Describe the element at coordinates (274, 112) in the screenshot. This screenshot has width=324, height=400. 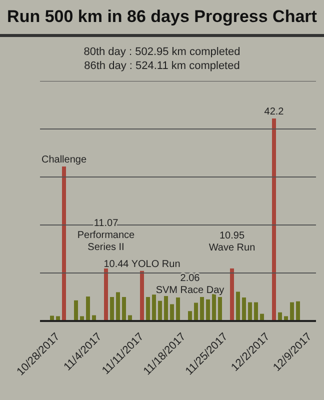
I see `data-label: 42.2` at that location.